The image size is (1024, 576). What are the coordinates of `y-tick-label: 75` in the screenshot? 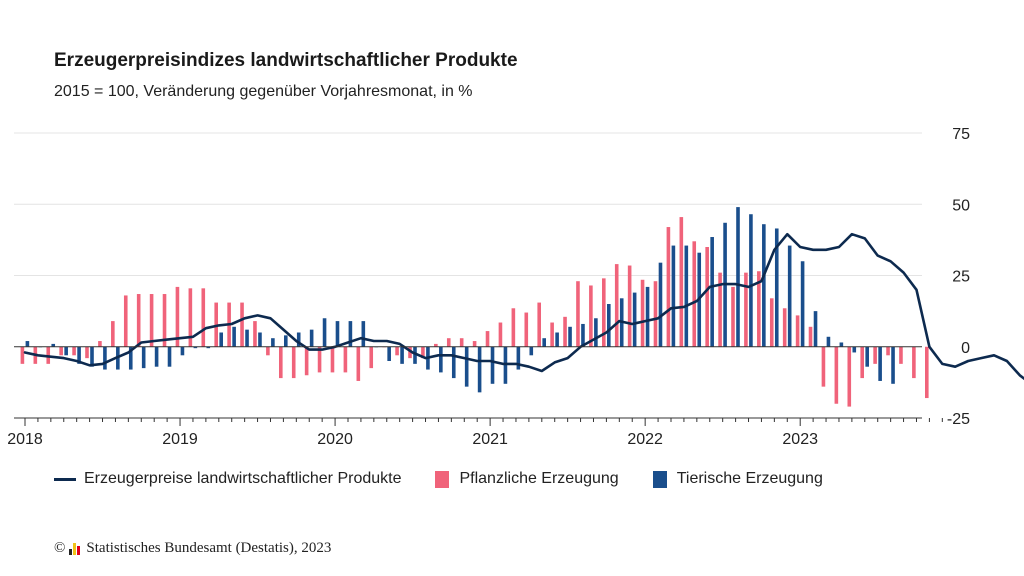 It's located at (961, 134).